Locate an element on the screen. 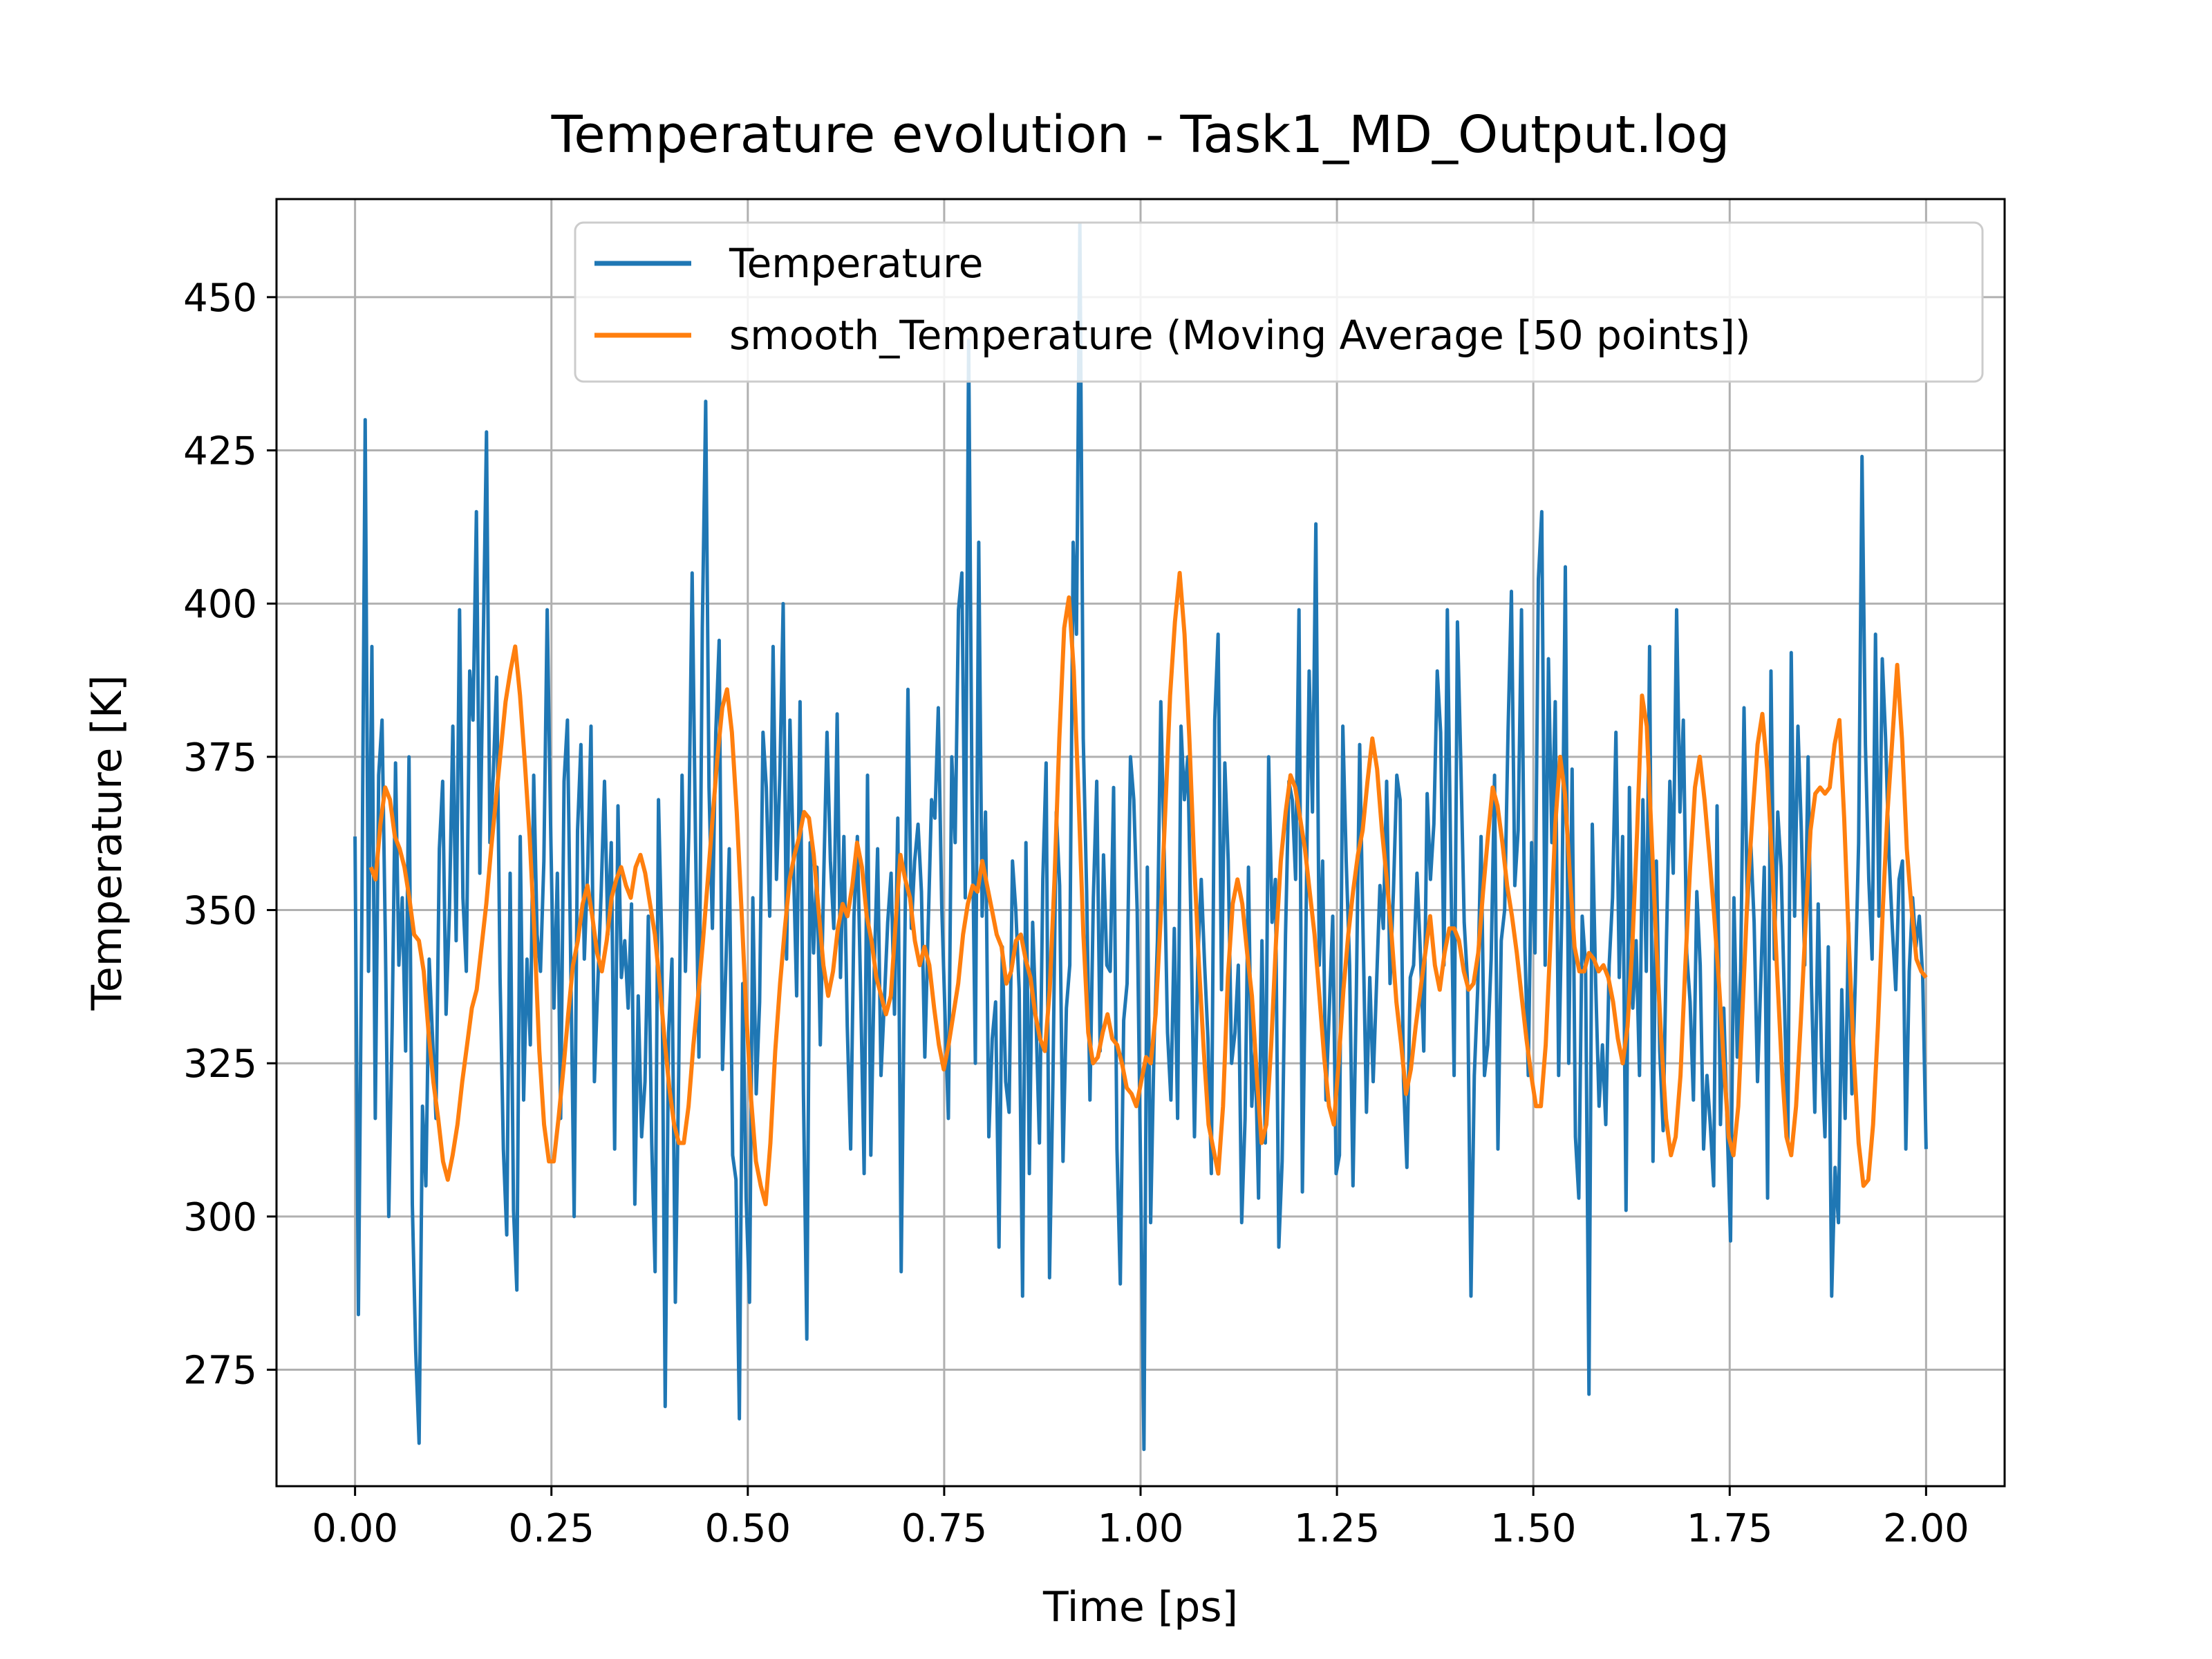 Image resolution: width=2212 pixels, height=1659 pixels. y-tick-label: 275 is located at coordinates (220, 1371).